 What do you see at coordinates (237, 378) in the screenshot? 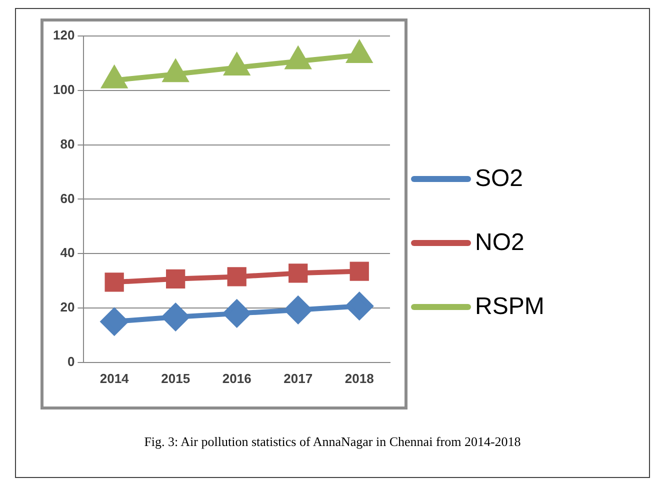
I see `x-tick-label: 2016` at bounding box center [237, 378].